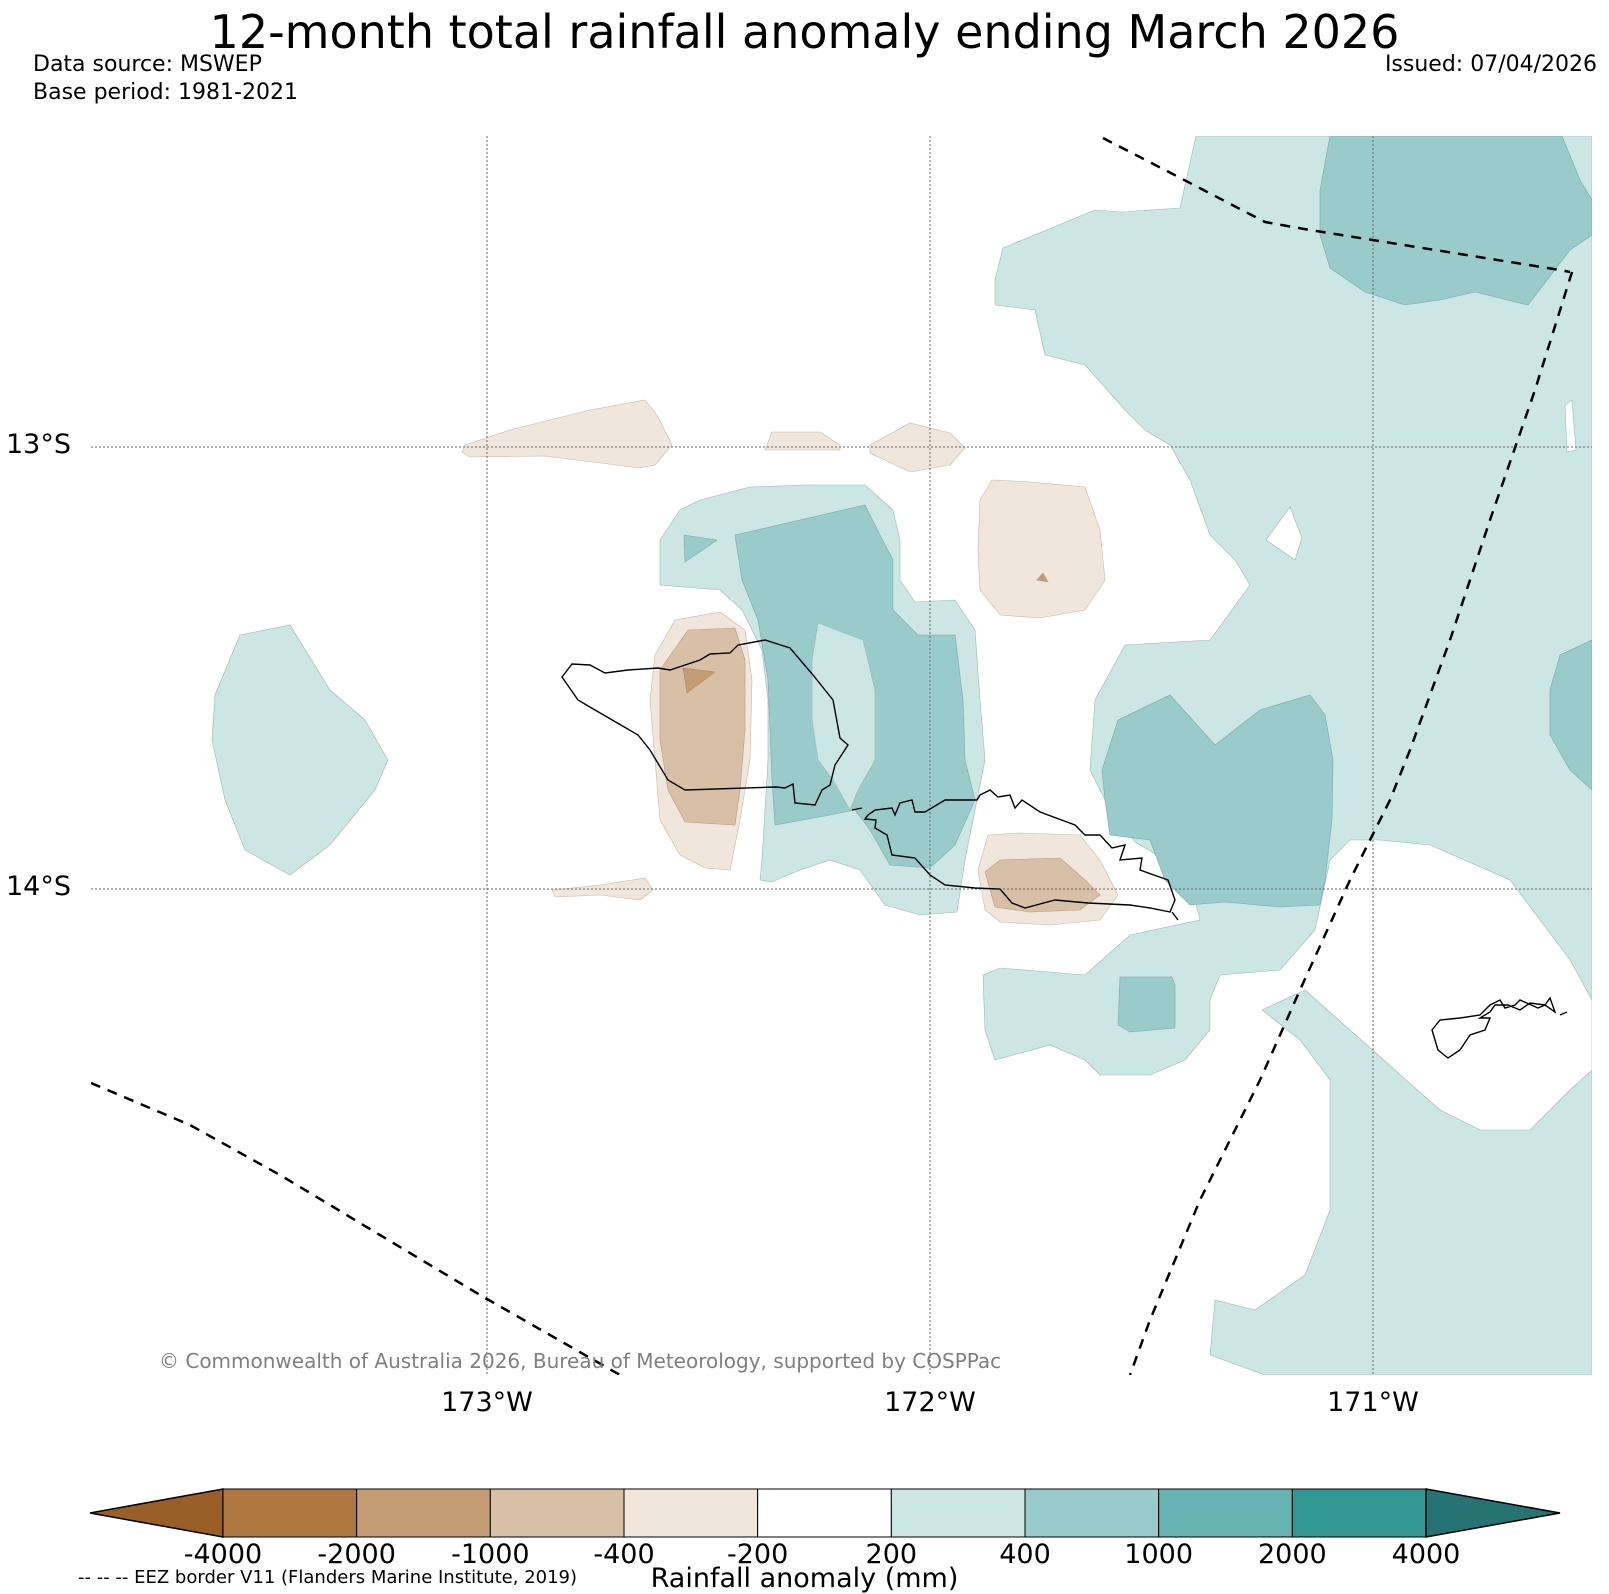 Image resolution: width=1609 pixels, height=1594 pixels. I want to click on coastline-savaii, so click(705, 722).